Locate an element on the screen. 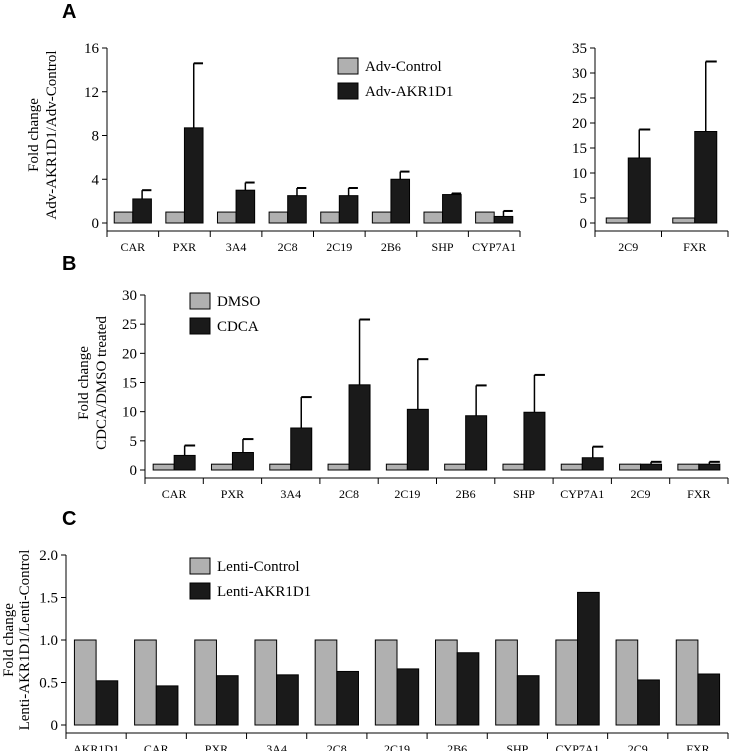 Image resolution: width=730 pixels, height=751 pixels. y-axis-label: Fold change Adv-AKR1D1/Adv-Control is located at coordinates (43, 134).